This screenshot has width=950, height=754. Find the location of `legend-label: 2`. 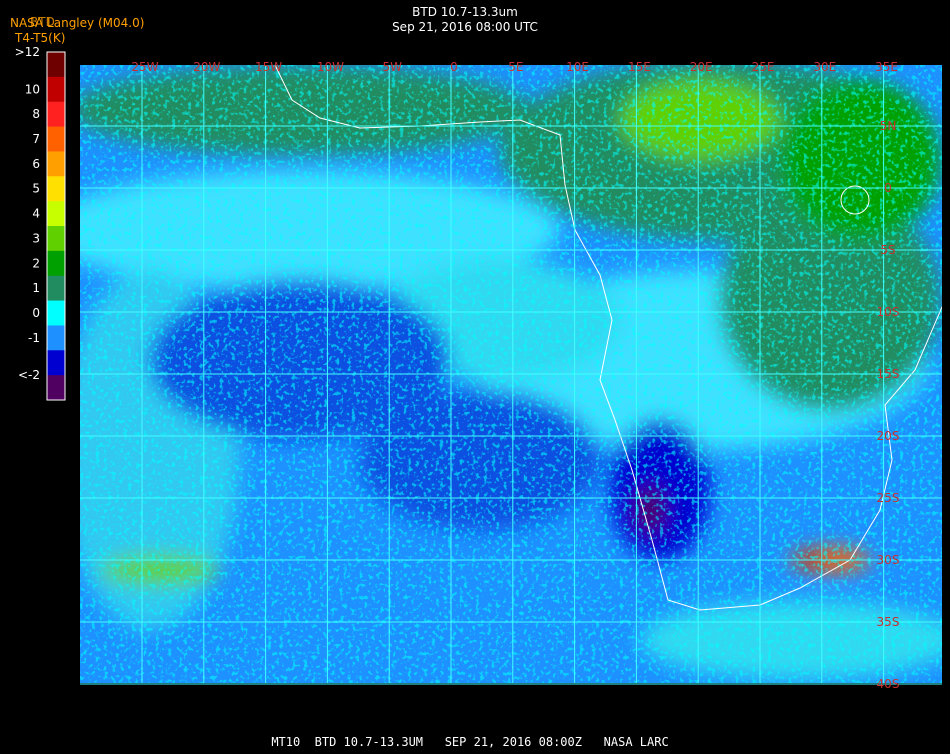

legend-label: 2 is located at coordinates (36, 263).